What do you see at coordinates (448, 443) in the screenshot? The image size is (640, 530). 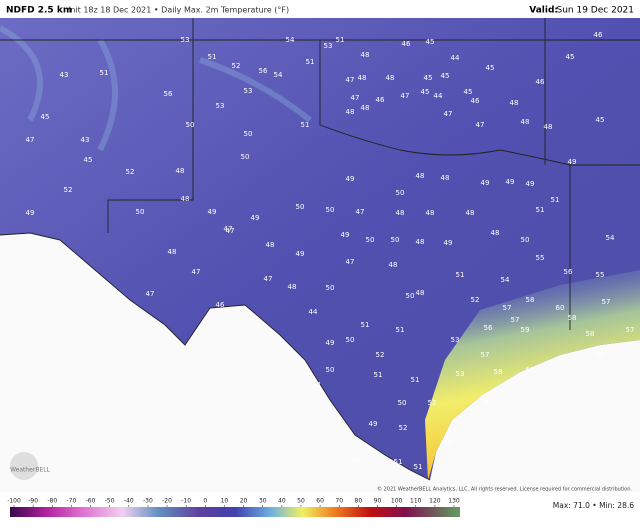 I see `station-value: 60` at bounding box center [448, 443].